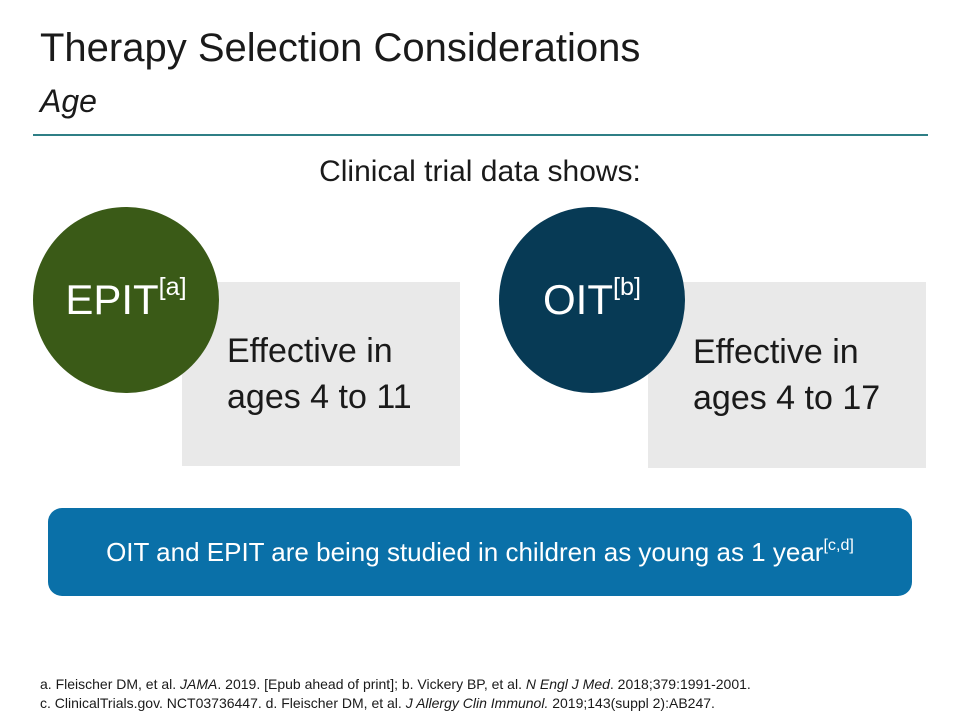 The width and height of the screenshot is (960, 720). I want to click on epit-card, so click(321, 374).